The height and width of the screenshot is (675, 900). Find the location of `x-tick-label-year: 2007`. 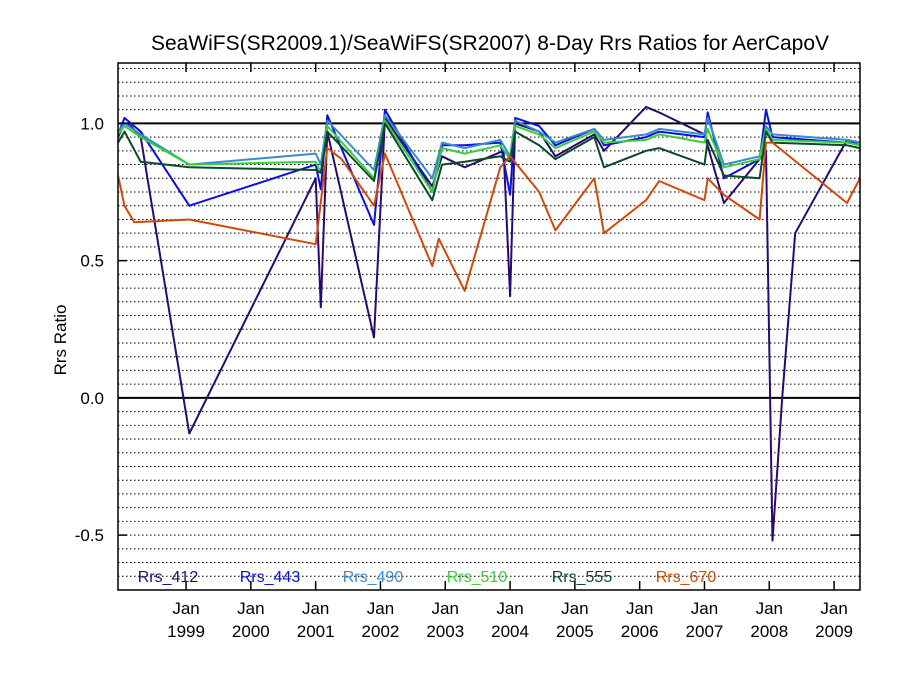

x-tick-label-year: 2007 is located at coordinates (705, 631).